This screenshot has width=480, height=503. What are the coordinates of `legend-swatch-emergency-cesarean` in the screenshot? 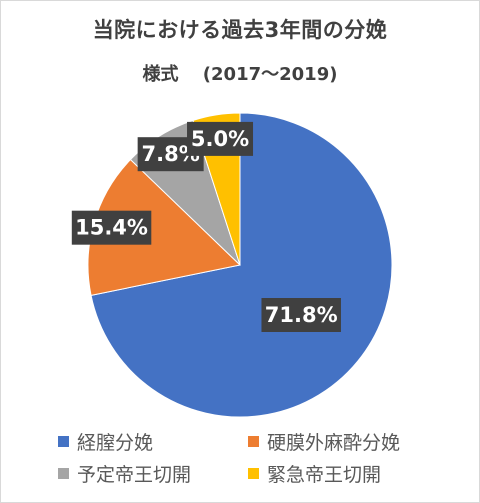 It's located at (253, 473).